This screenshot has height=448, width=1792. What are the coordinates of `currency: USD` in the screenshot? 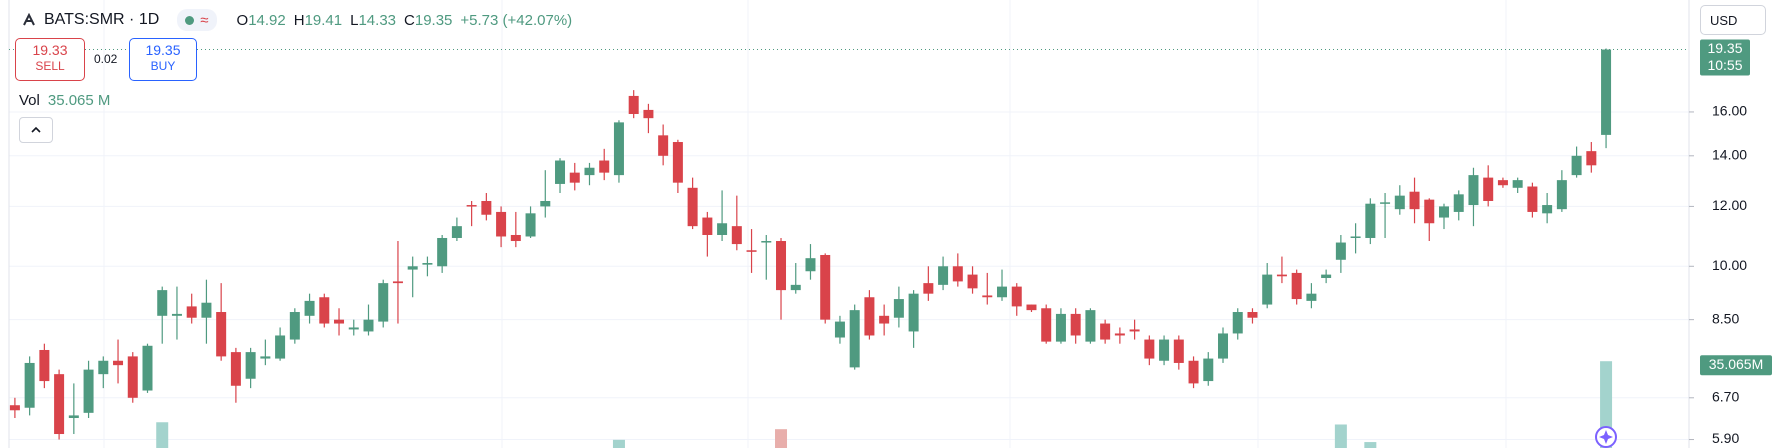 It's located at (1724, 20).